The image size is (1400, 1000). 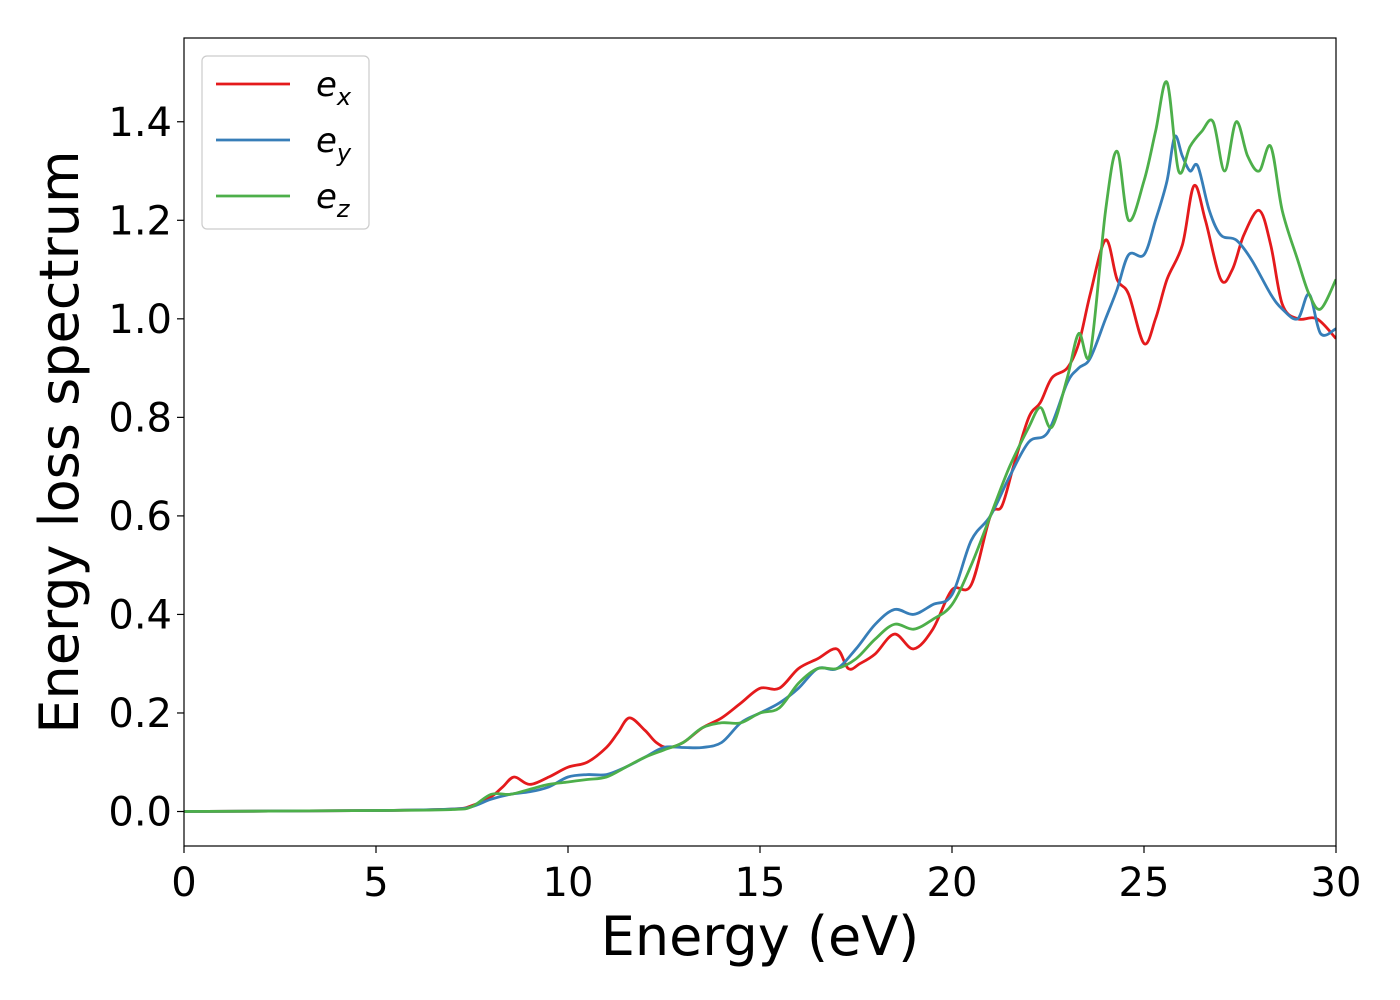 I want to click on y-axis: 0.0 0.2 0.4 0.6 0.8 1.0 1.2 1.4, so click(x=146, y=468).